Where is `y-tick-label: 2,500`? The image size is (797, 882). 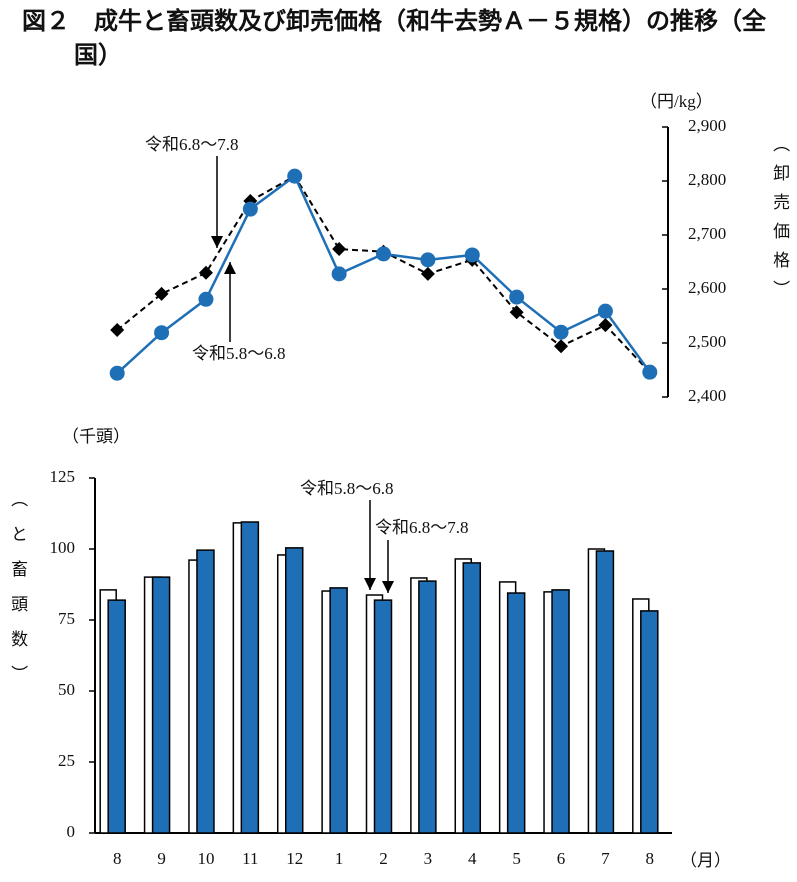
y-tick-label: 2,500 is located at coordinates (707, 341).